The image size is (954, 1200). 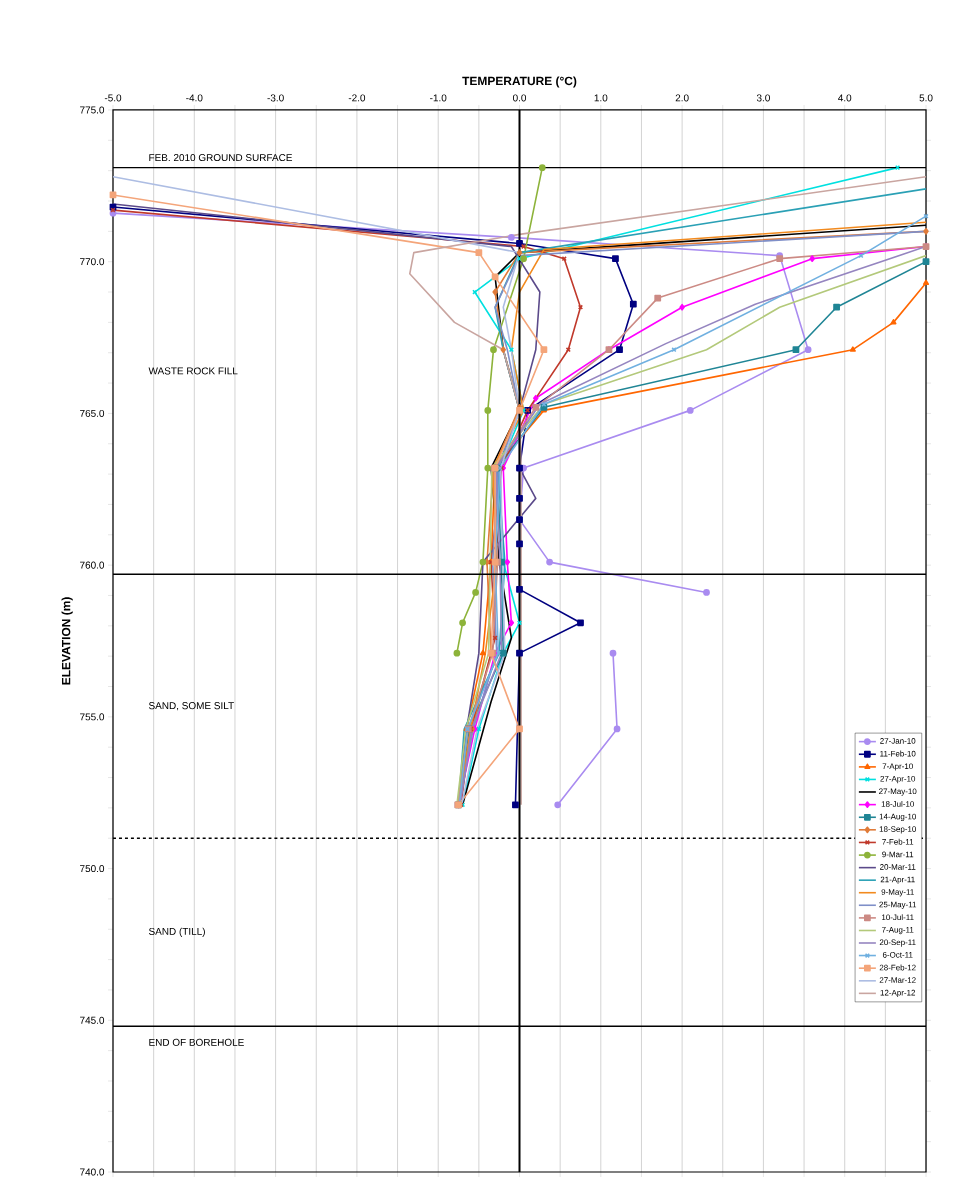 I want to click on y-axis-title: ELEVATION (m), so click(x=67, y=641).